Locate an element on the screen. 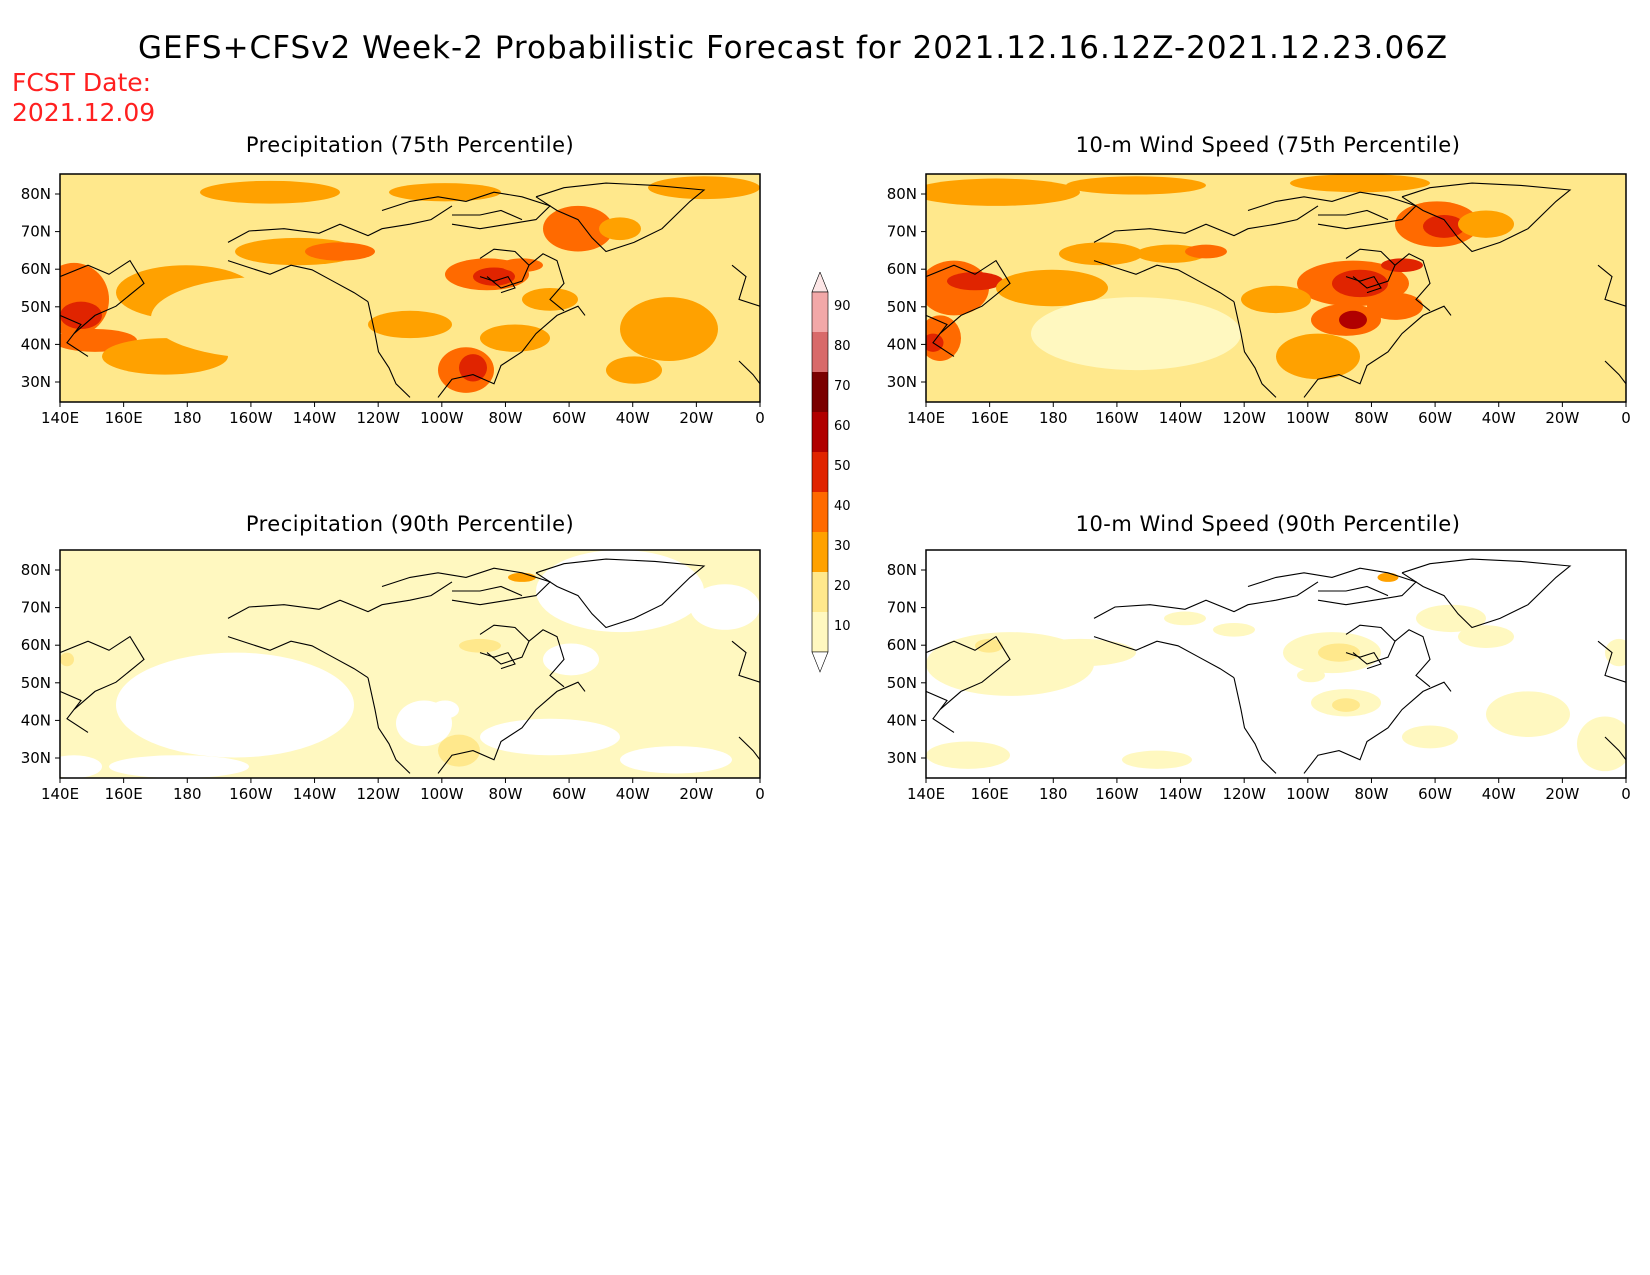 The image size is (1650, 1275). colorbar-label: 10 is located at coordinates (842, 626).